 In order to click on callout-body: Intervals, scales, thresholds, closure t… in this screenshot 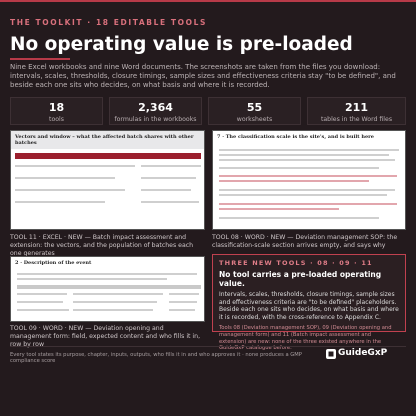, I will do `click(309, 306)`.